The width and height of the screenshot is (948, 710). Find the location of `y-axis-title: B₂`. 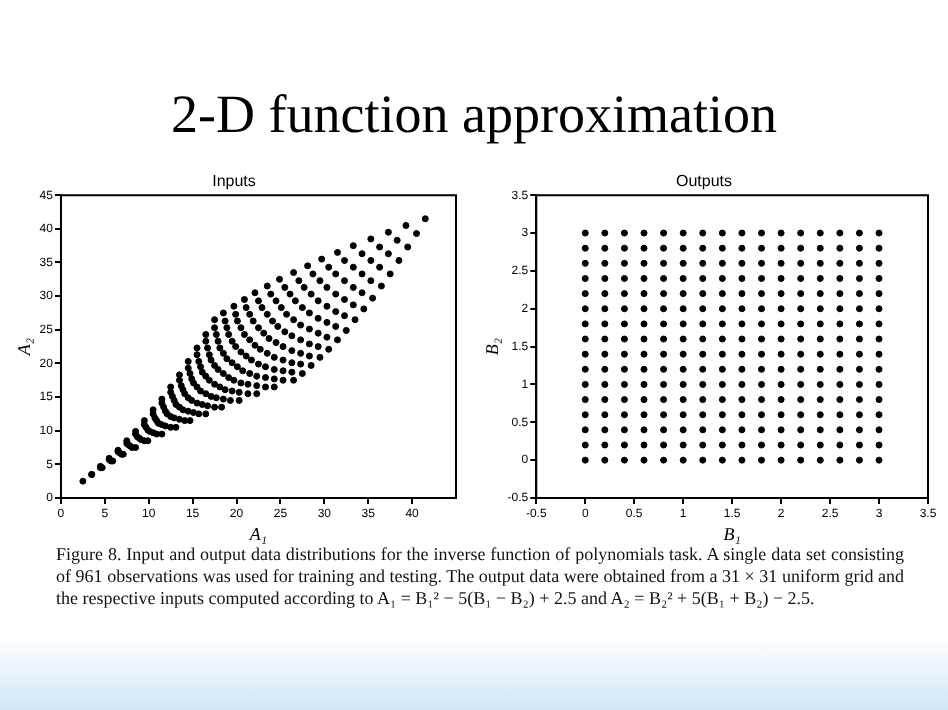

y-axis-title: B₂ is located at coordinates (491, 346).